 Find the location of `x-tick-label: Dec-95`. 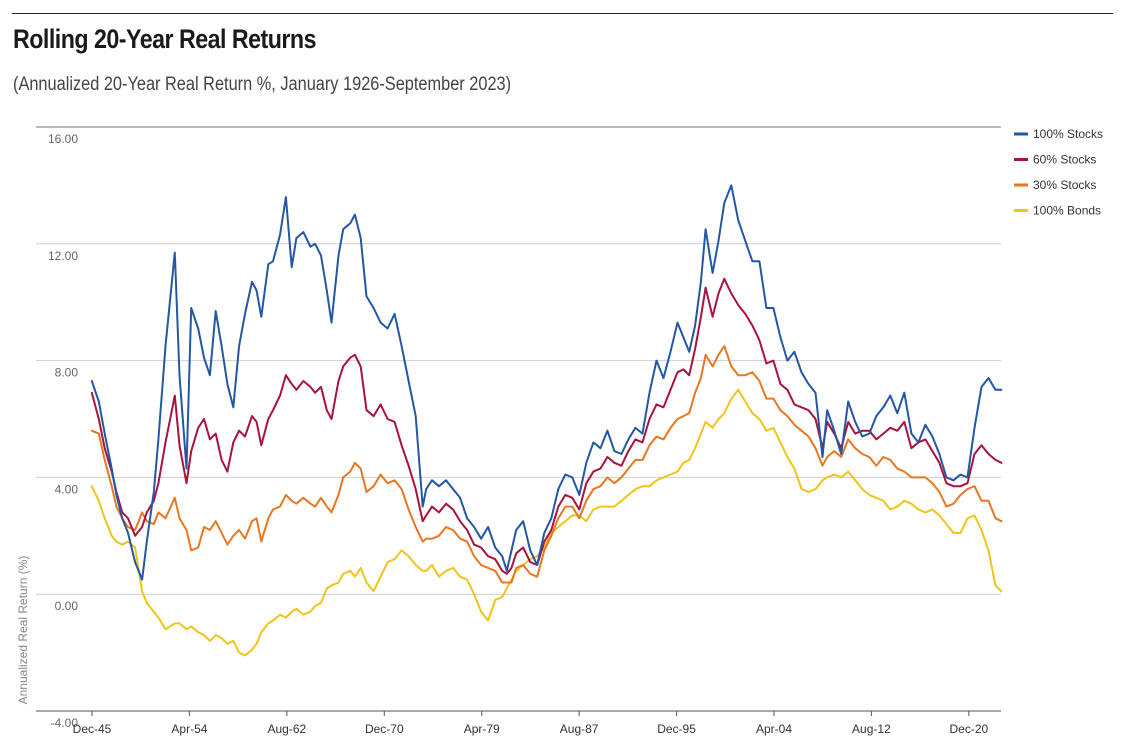

x-tick-label: Dec-95 is located at coordinates (676, 729).